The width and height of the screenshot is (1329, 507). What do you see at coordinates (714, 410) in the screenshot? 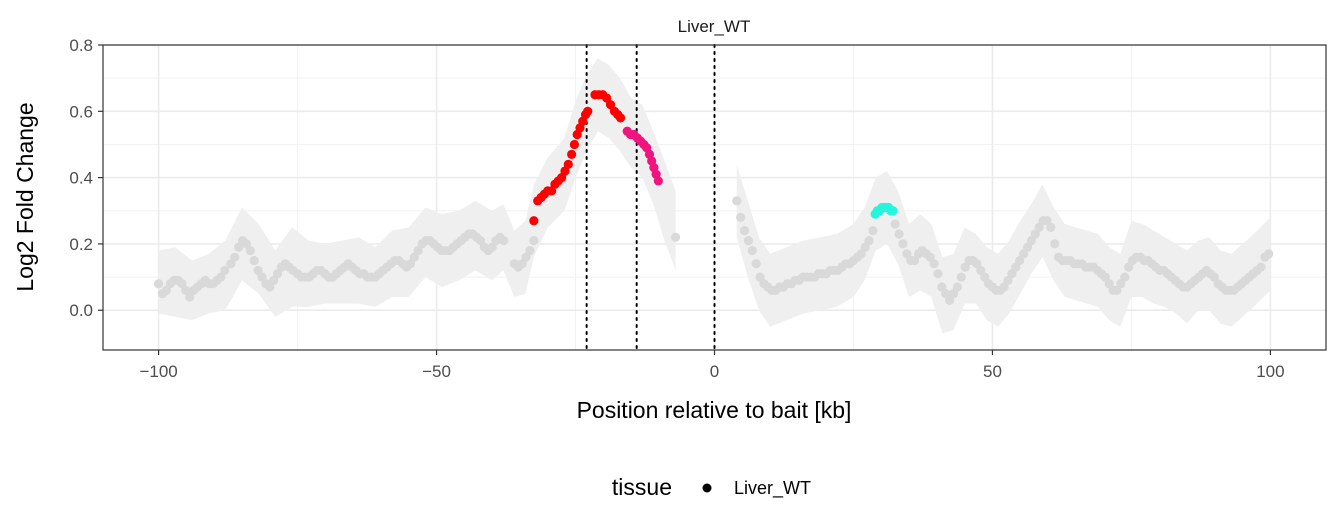
I see `x-axis-label: Position relative to bait [kb]` at bounding box center [714, 410].